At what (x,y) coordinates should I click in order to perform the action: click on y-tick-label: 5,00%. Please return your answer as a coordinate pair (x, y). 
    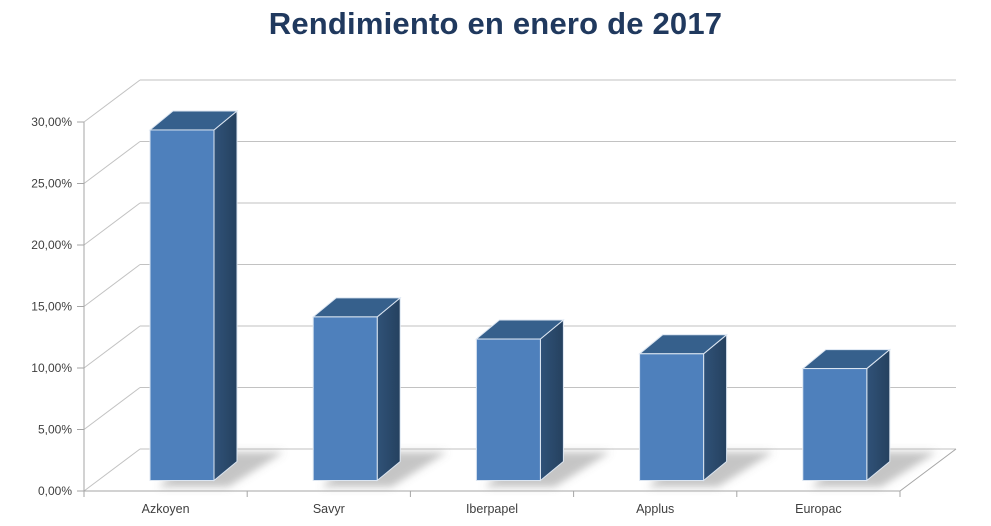
    Looking at the image, I should click on (55, 430).